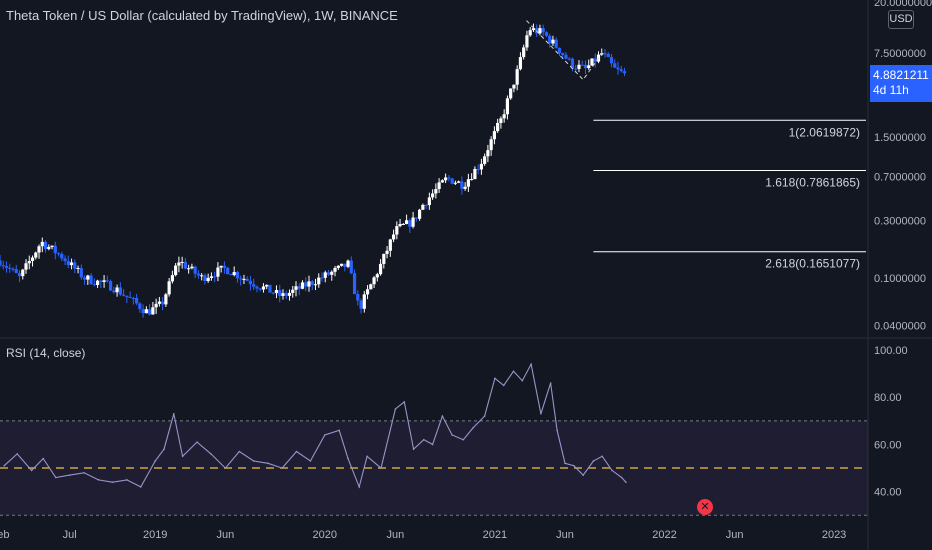  Describe the element at coordinates (901, 75) in the screenshot. I see `last-price-value: 4.8821211` at that location.